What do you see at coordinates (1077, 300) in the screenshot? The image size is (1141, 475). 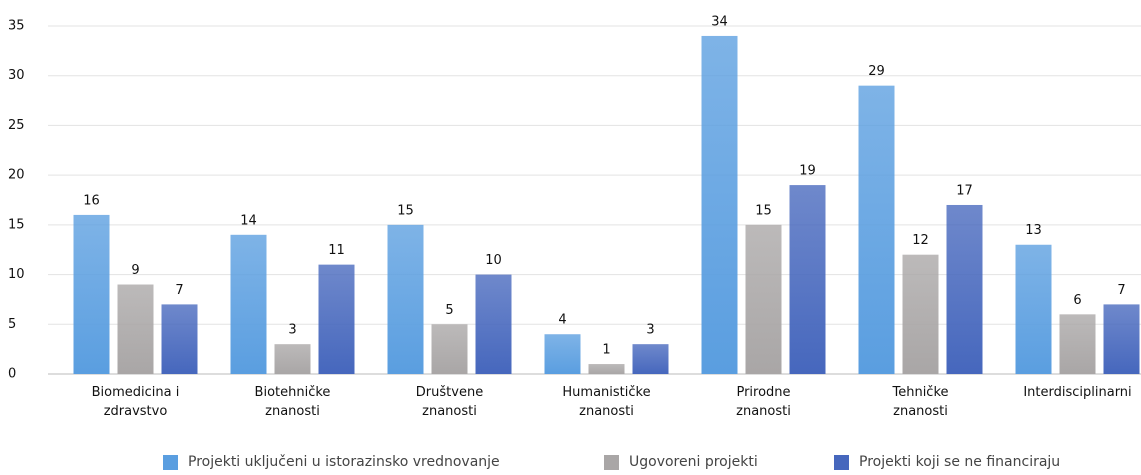 I see `data-label: 6` at bounding box center [1077, 300].